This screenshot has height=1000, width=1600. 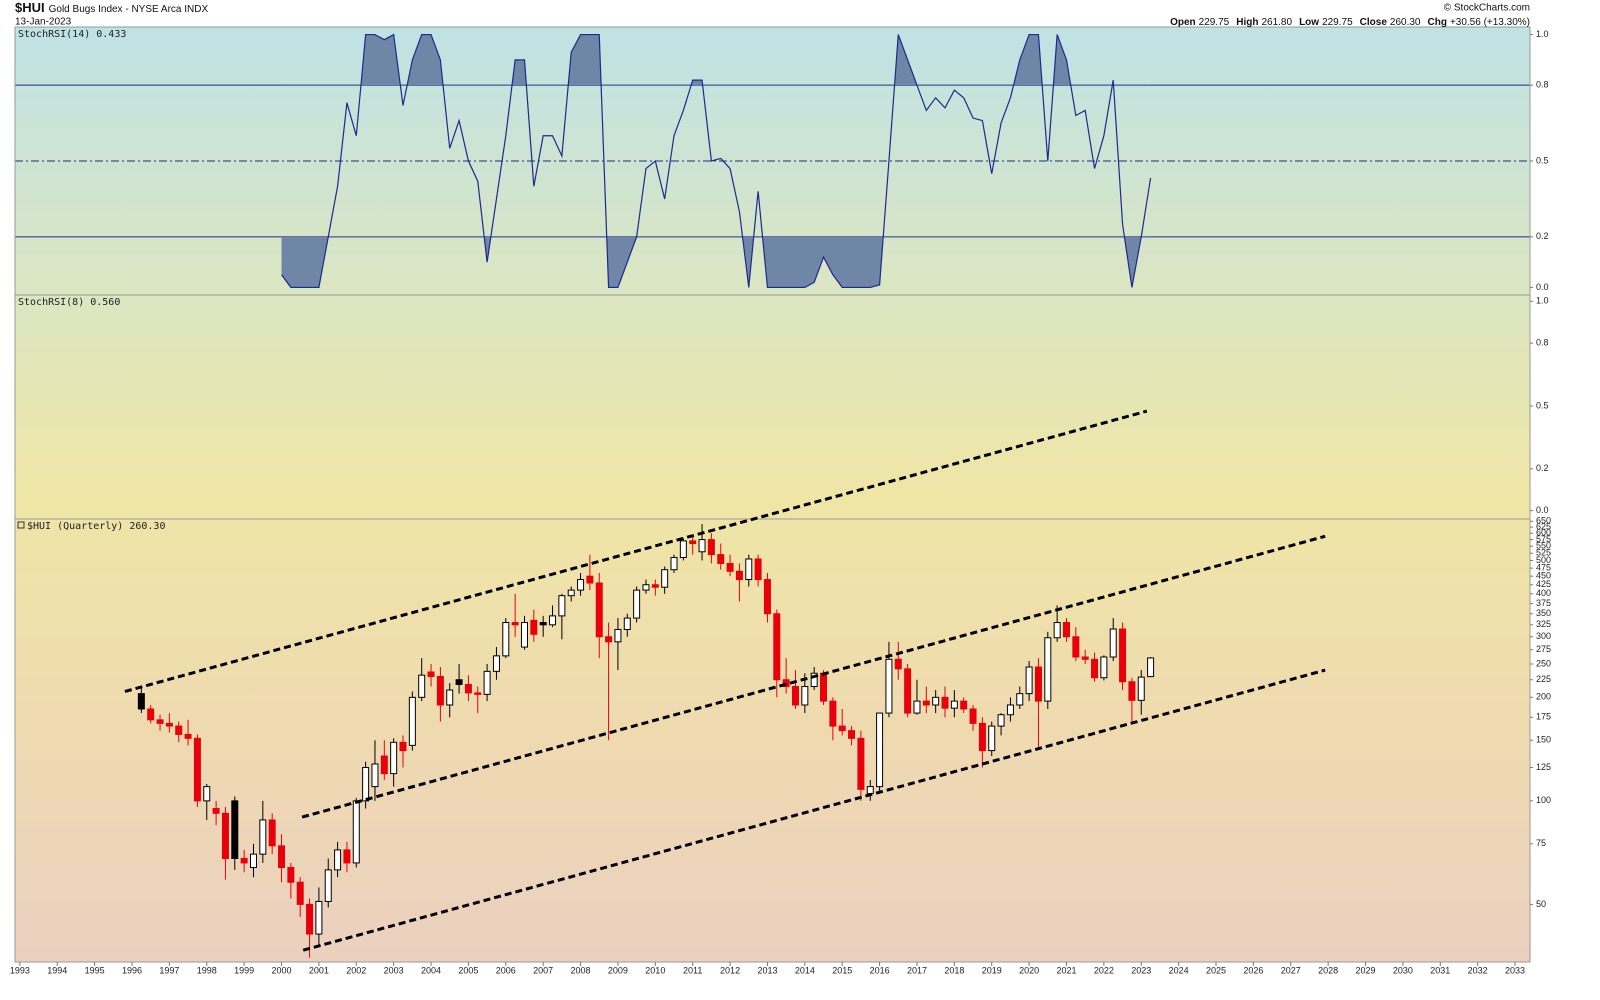 I want to click on x-tick-label: 2016, so click(x=880, y=970).